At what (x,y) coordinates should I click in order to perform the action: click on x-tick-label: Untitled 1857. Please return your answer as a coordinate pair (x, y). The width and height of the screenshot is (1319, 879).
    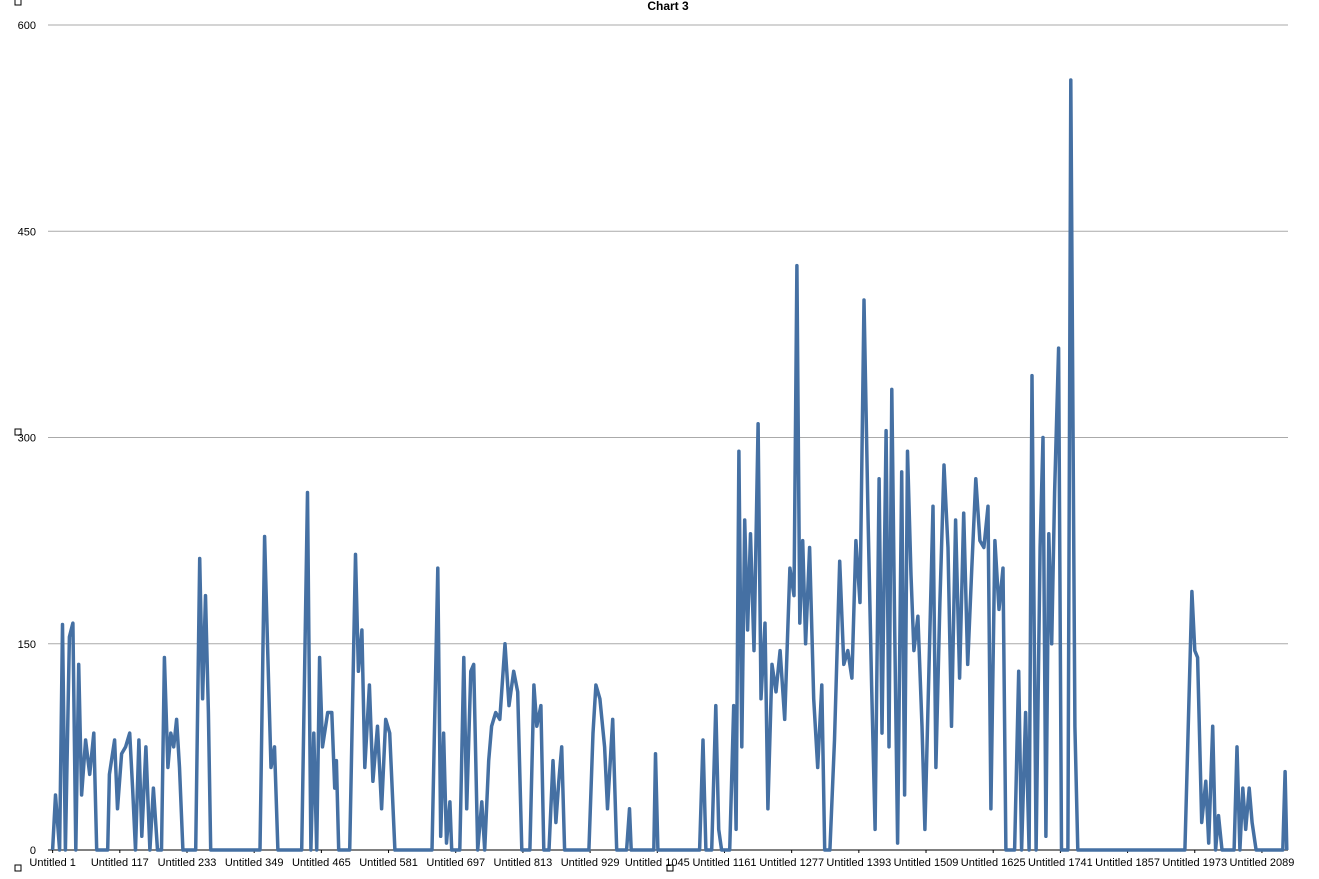
    Looking at the image, I should click on (1127, 863).